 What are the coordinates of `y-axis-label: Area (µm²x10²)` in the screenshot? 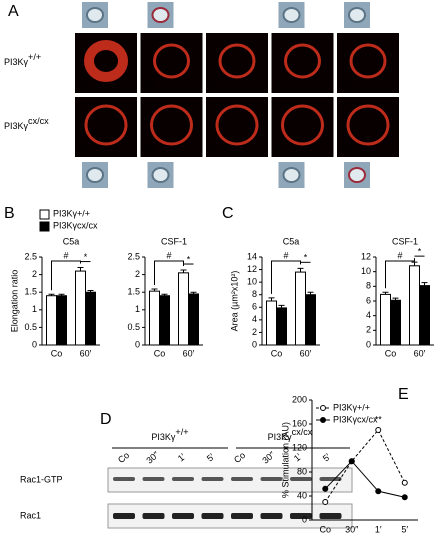 It's located at (234, 301).